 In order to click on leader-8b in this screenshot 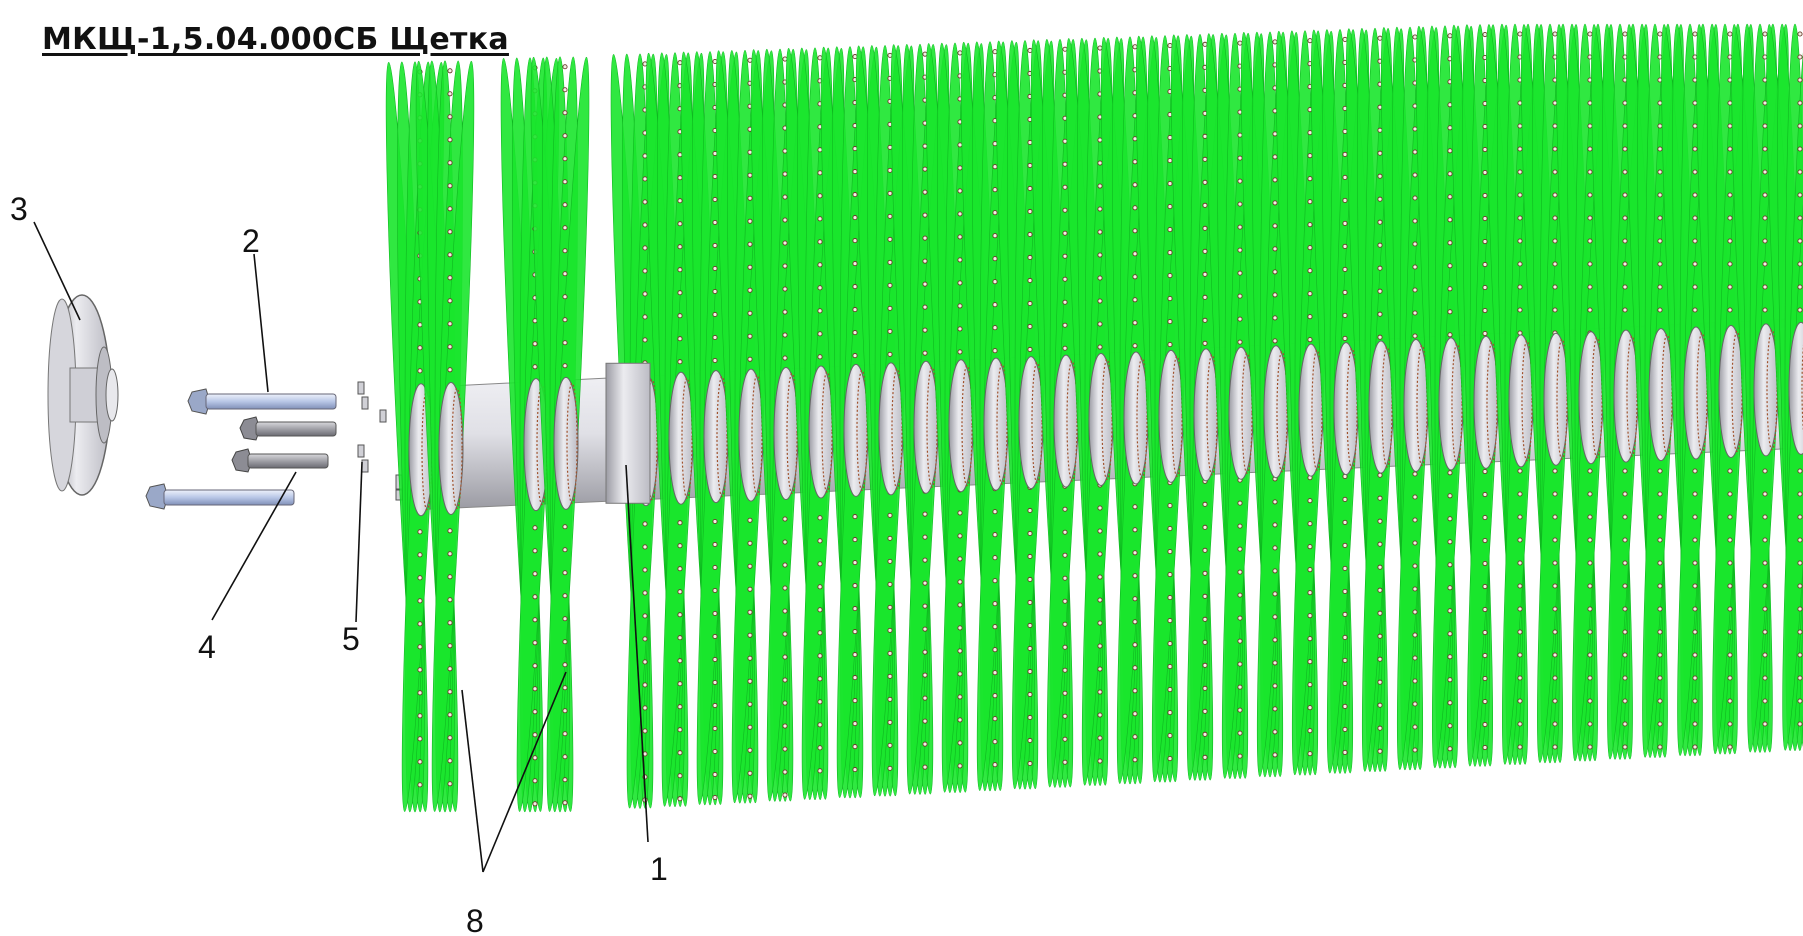, I will do `click(524, 772)`.